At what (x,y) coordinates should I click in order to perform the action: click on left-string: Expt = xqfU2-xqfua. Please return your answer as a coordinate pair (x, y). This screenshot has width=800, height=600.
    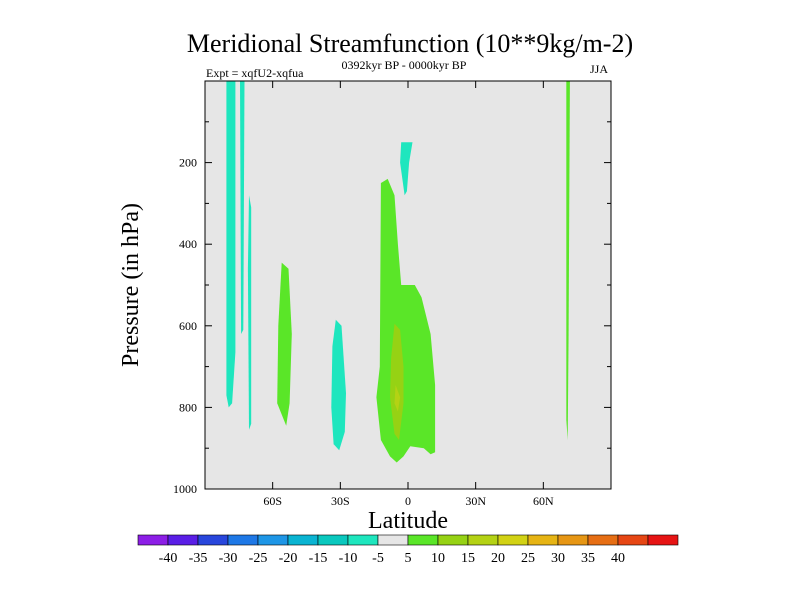
    Looking at the image, I should click on (255, 73).